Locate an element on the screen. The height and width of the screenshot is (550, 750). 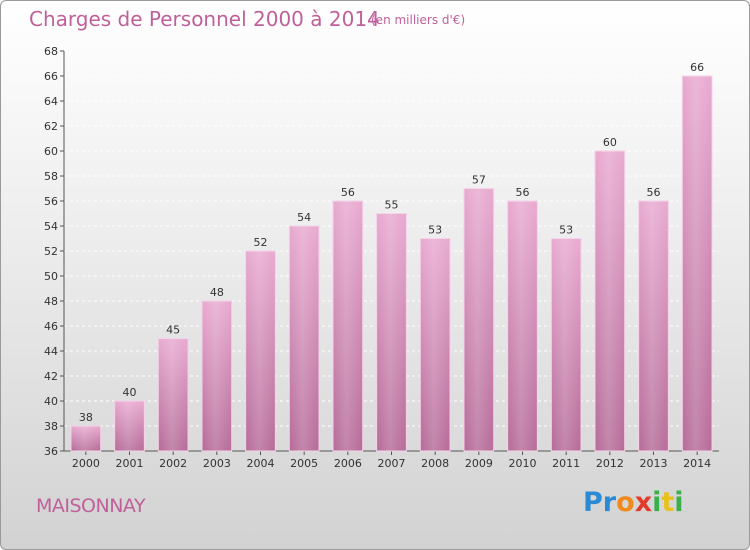
bar-shine-2010 is located at coordinates (522, 326).